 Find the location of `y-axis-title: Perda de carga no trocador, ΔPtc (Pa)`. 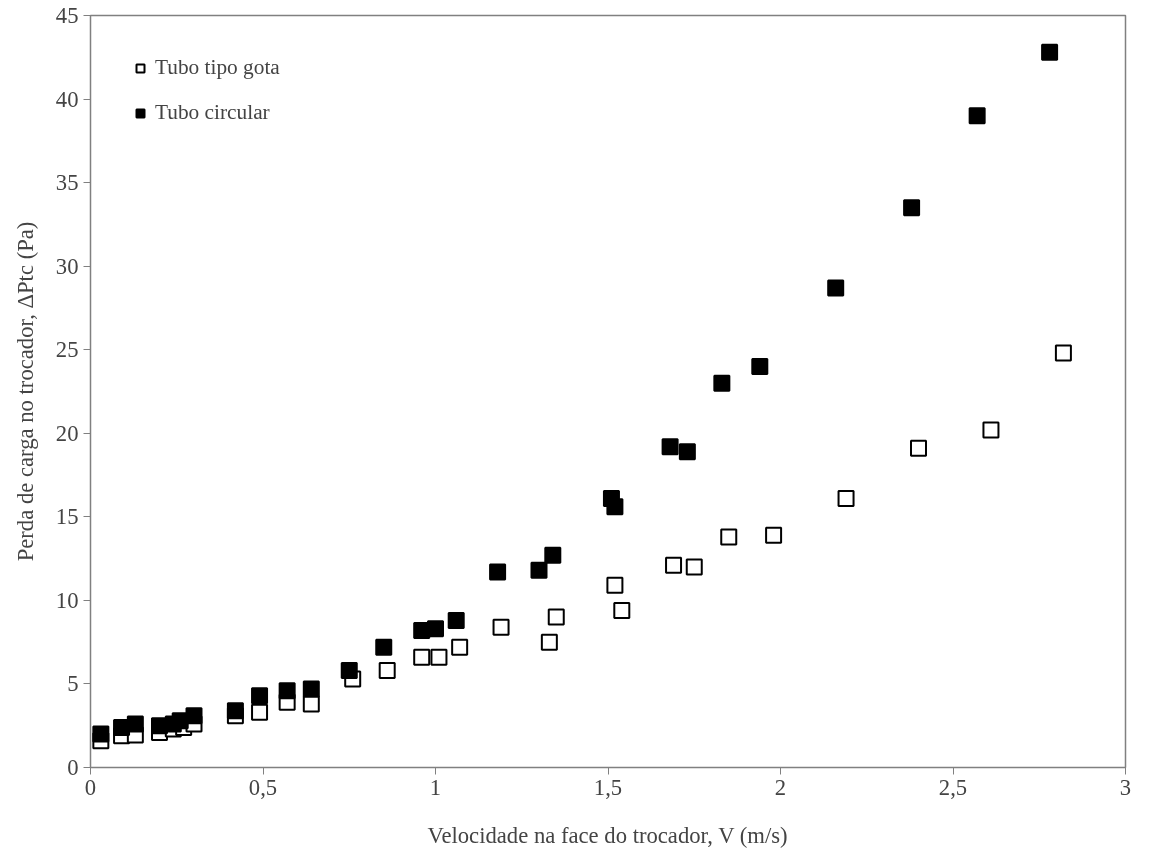

y-axis-title: Perda de carga no trocador, ΔPtc (Pa) is located at coordinates (25, 391).